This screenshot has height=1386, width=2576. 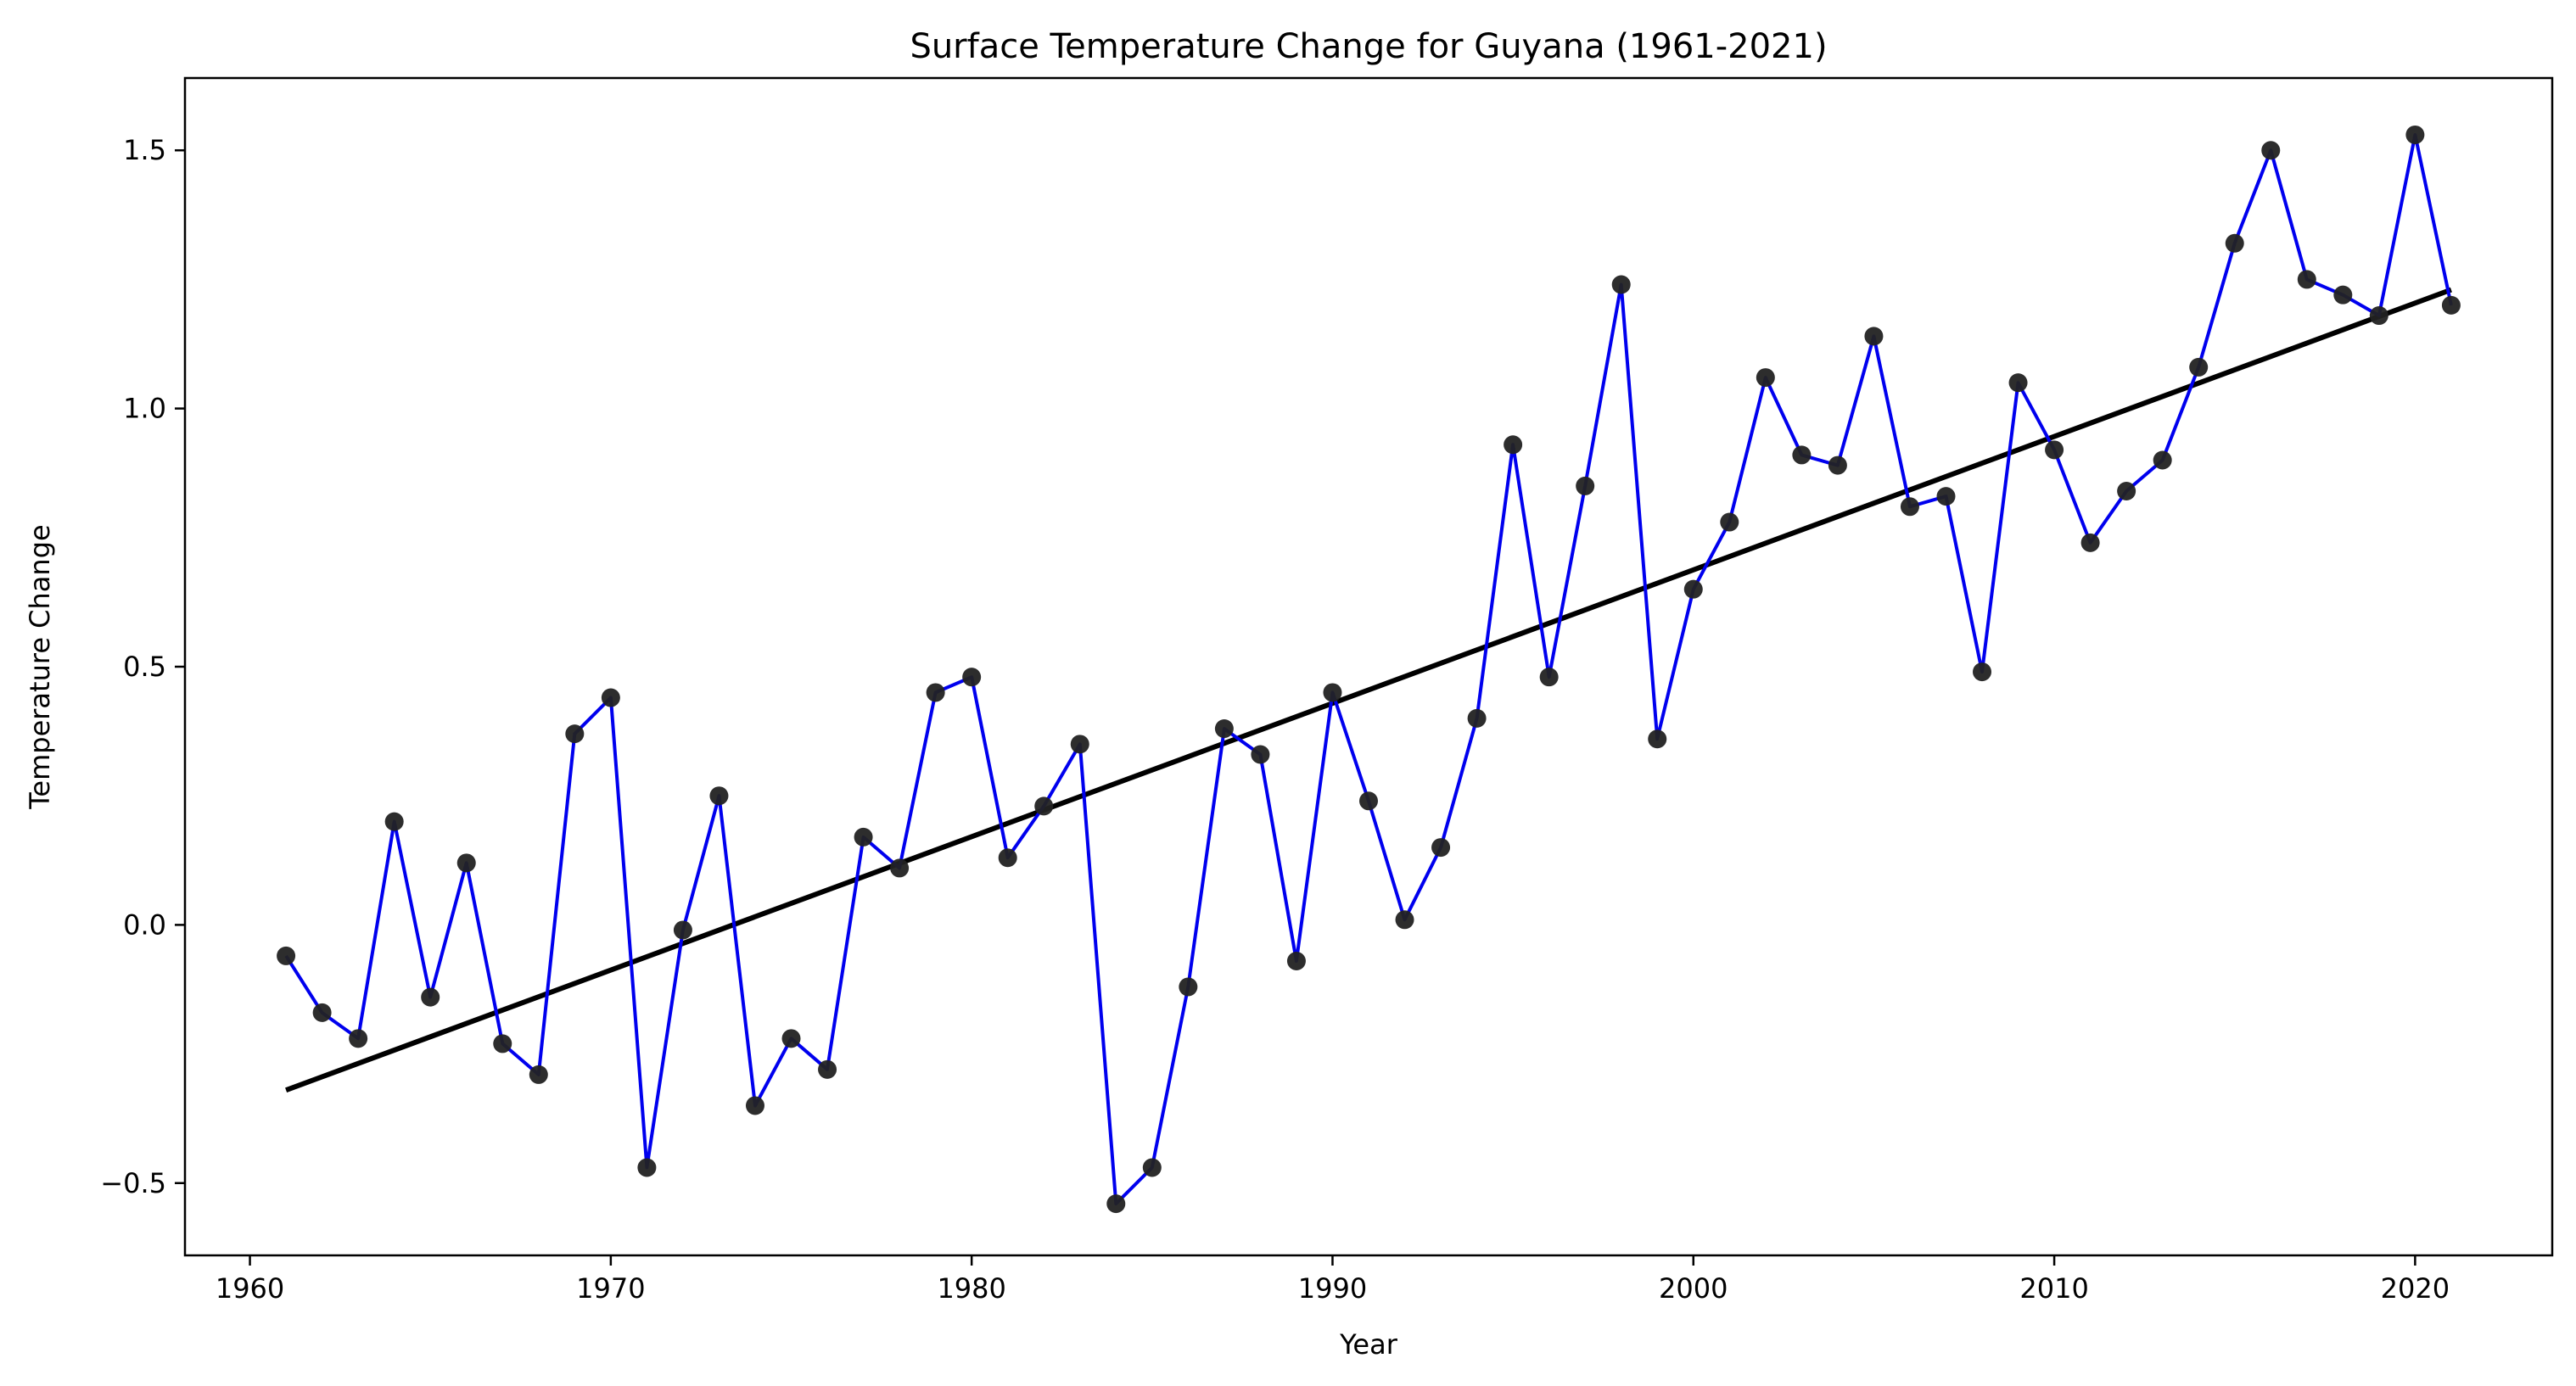 I want to click on y-tick-label: 1.5, so click(x=145, y=150).